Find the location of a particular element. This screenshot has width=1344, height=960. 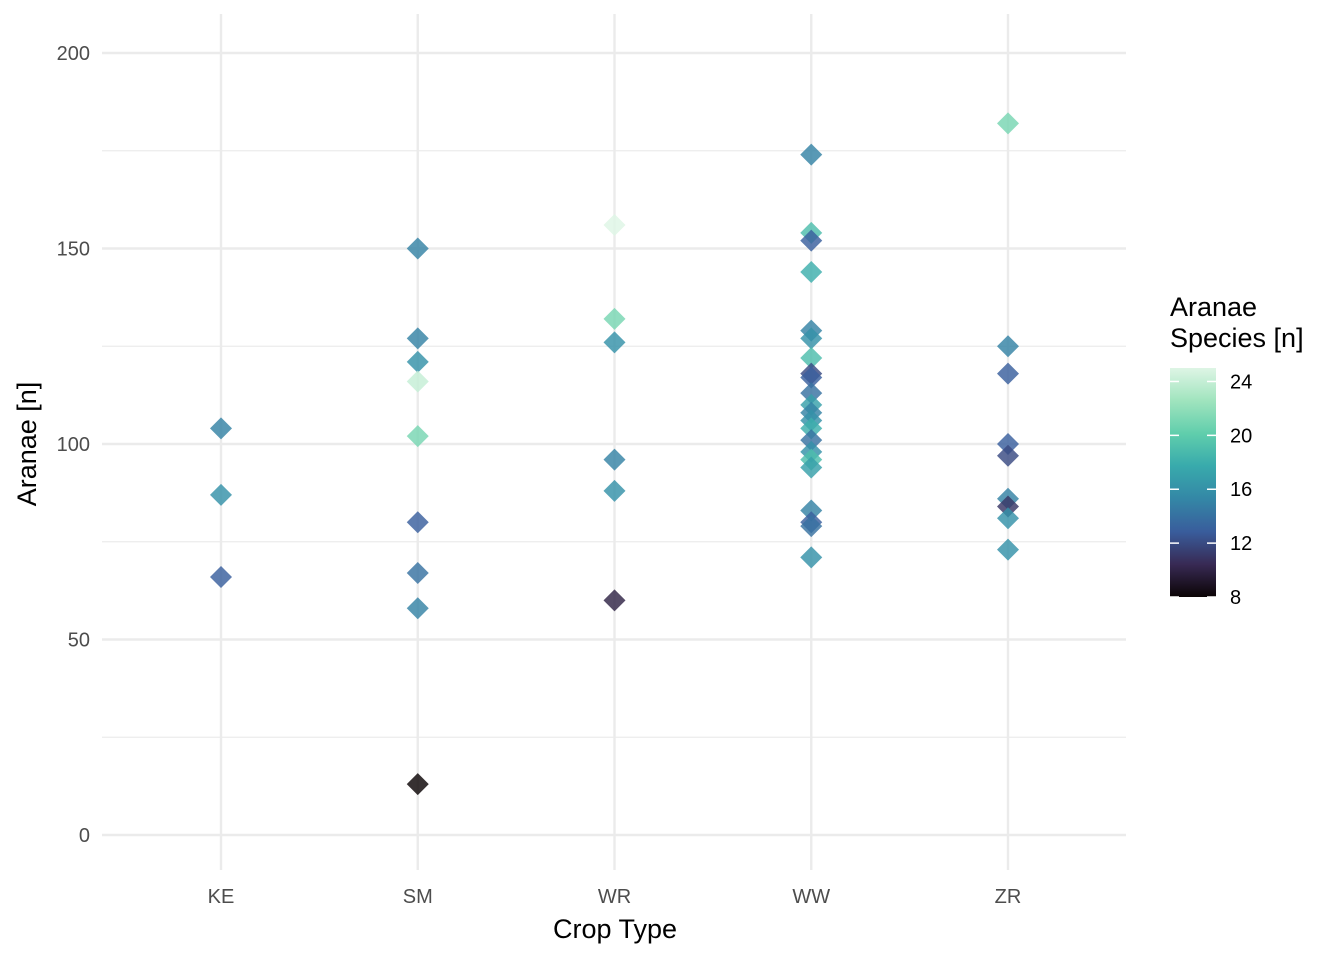

colorbar-legend: Aranae Species [n] 8 12 16 20 24 is located at coordinates (1237, 450).